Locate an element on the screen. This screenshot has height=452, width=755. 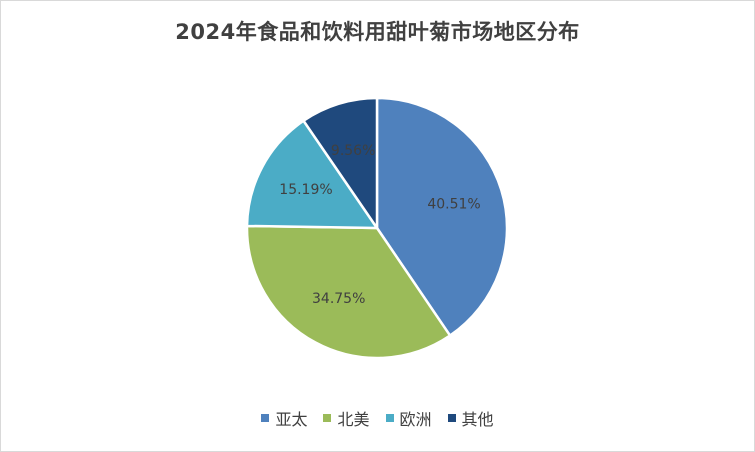
data-label-2: 34.75% is located at coordinates (338, 299).